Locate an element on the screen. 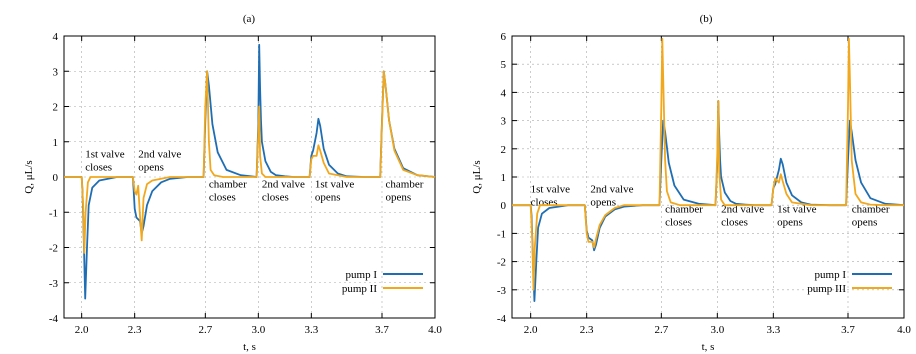  annotation-label: 1st valve closes is located at coordinates (105, 161).